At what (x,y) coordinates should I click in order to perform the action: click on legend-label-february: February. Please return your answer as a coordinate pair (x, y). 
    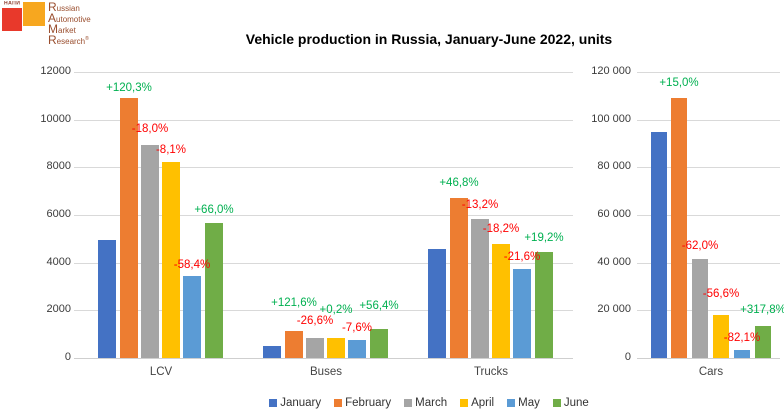
    Looking at the image, I should click on (368, 403).